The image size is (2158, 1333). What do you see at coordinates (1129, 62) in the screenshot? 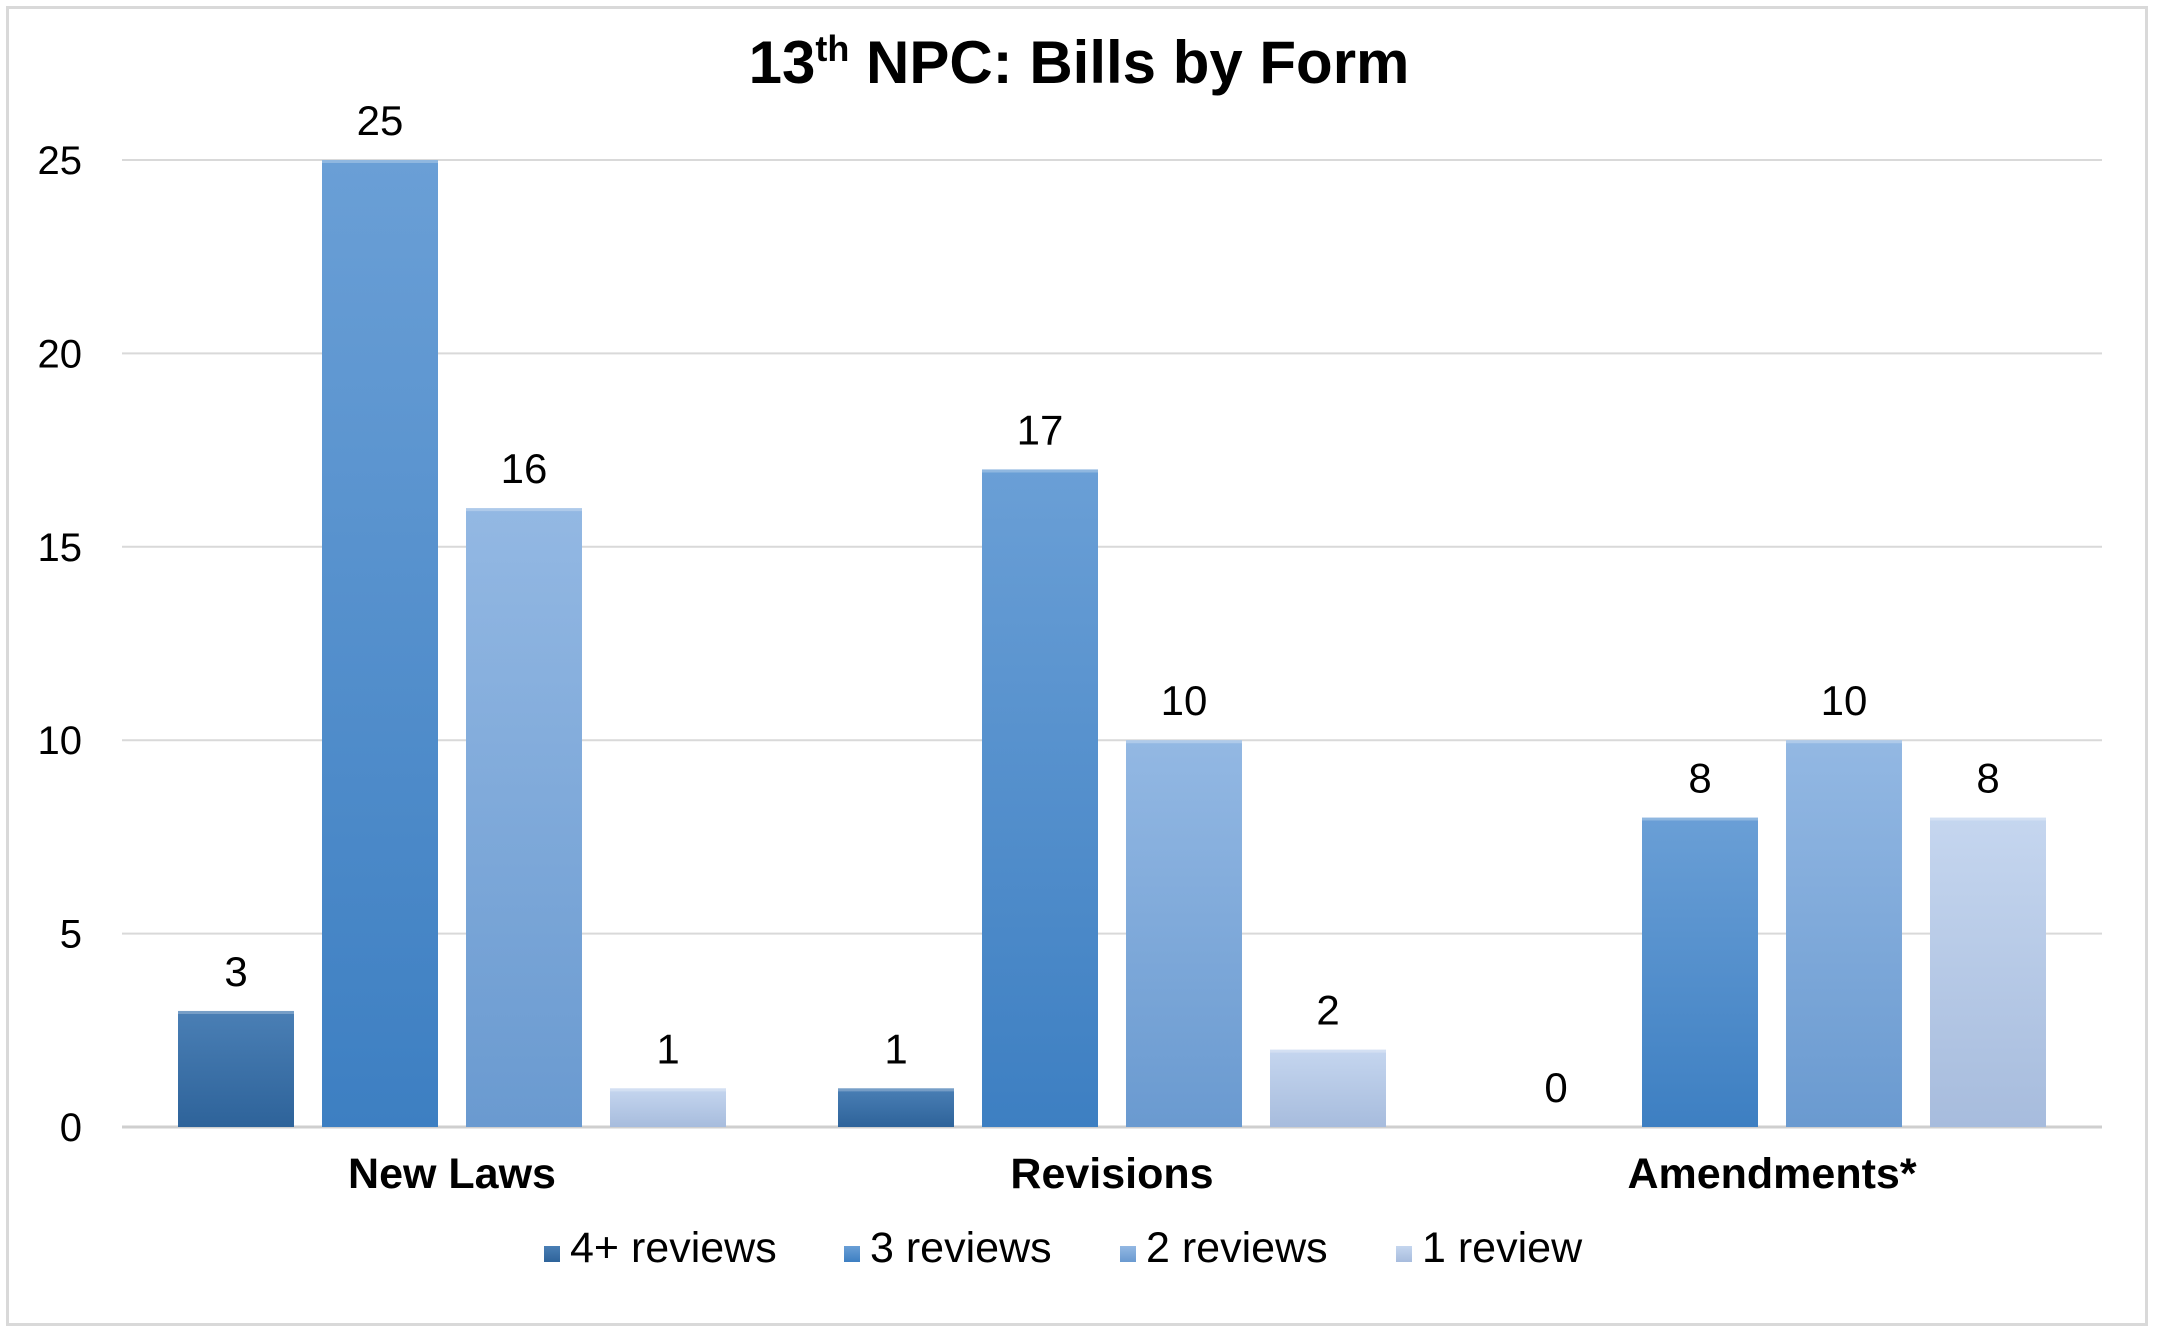
I see `chart-title-rest: NPC: Bills by Form` at bounding box center [1129, 62].